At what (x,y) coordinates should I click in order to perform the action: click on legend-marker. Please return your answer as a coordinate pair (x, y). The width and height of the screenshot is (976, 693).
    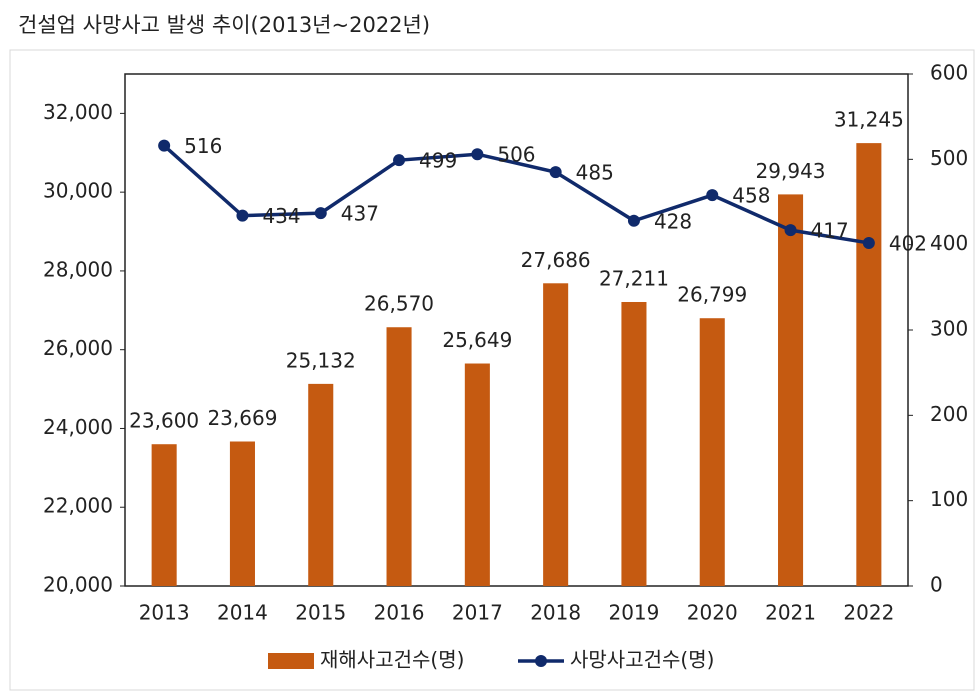
    Looking at the image, I should click on (541, 661).